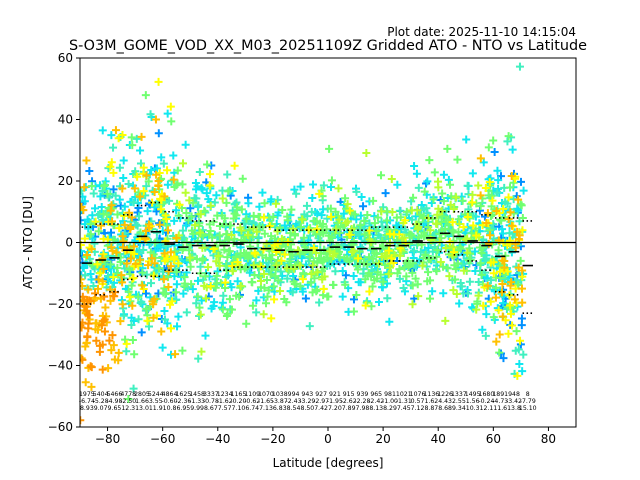  What do you see at coordinates (459, 394) in the screenshot?
I see `bin-stat-n: 1337` at bounding box center [459, 394].